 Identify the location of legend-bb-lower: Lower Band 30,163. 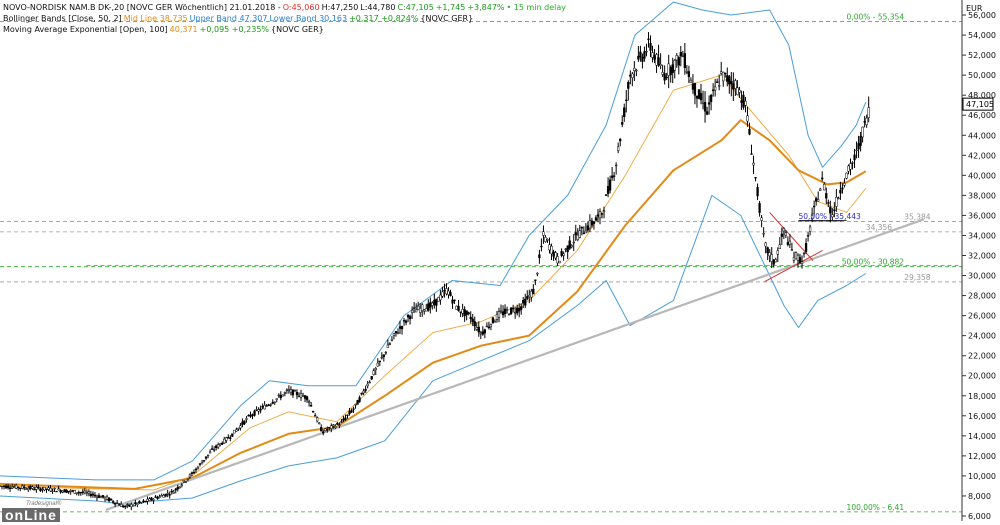
(308, 18).